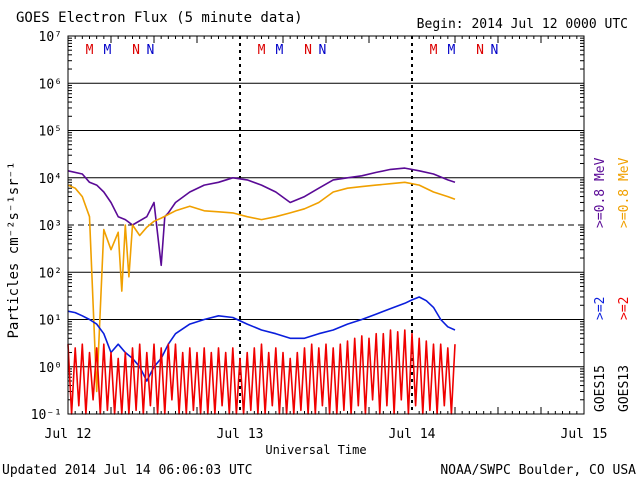  I want to click on y-tick-label: 10⁻¹, so click(46, 415).